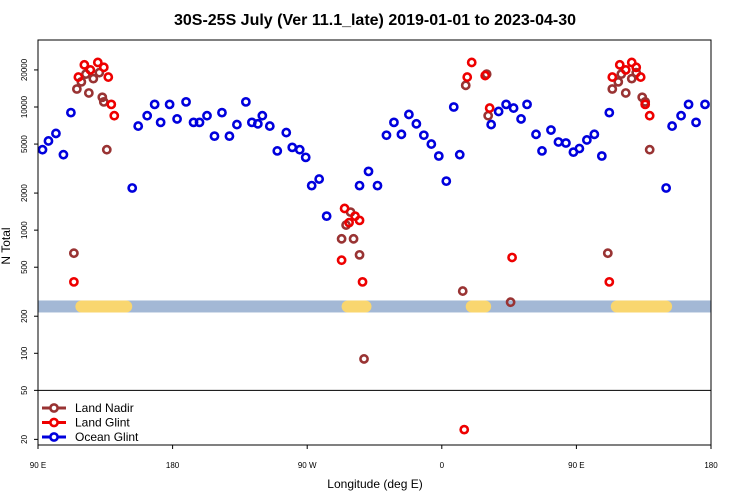 The image size is (750, 500). I want to click on x-tick-label: 90 E, so click(38, 465).